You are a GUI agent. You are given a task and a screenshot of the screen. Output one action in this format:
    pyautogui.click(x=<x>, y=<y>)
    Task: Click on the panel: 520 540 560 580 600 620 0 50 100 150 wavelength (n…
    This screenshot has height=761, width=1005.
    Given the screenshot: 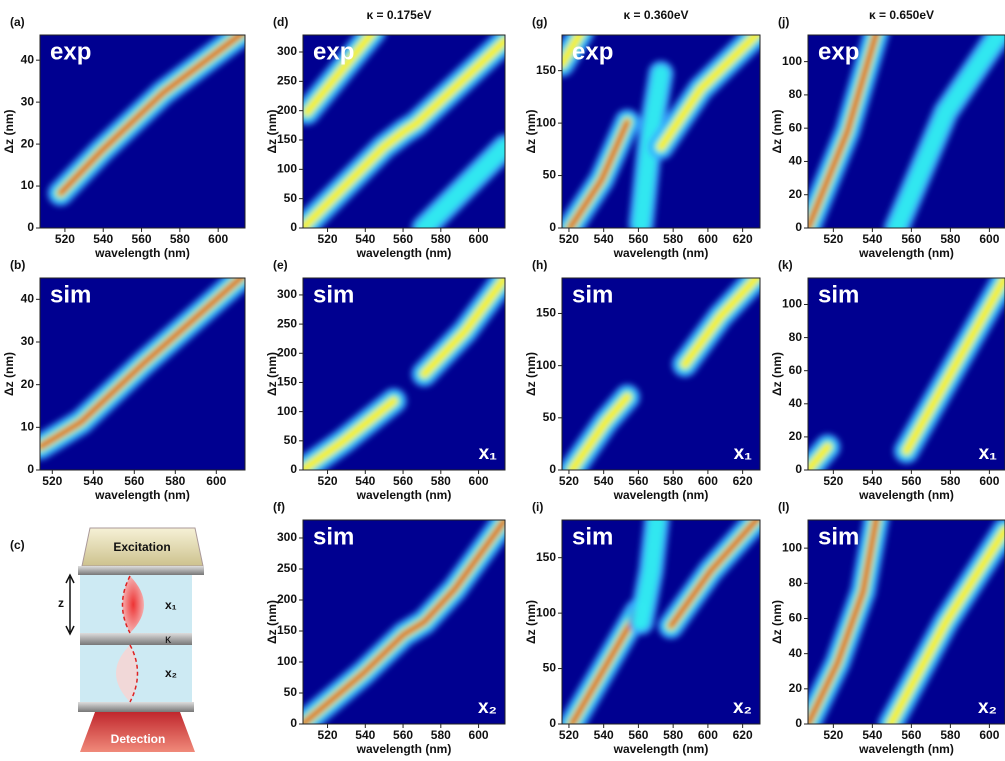 What is the action you would take?
    pyautogui.click(x=642, y=134)
    